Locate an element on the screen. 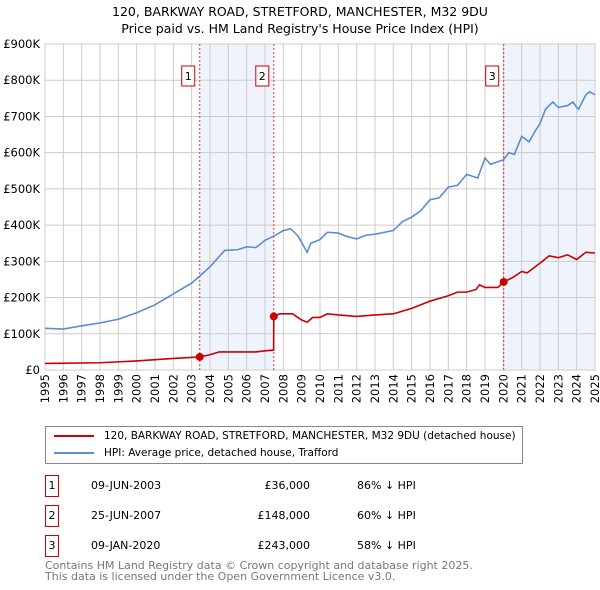  transaction-row: 1 09-JUN-2003 £36,000 86% ↓ HPI is located at coordinates (245, 486).